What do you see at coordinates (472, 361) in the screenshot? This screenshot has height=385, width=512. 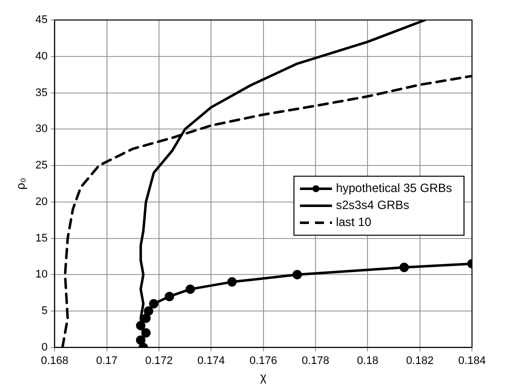 I see `x-tick-label: 0.184` at bounding box center [472, 361].